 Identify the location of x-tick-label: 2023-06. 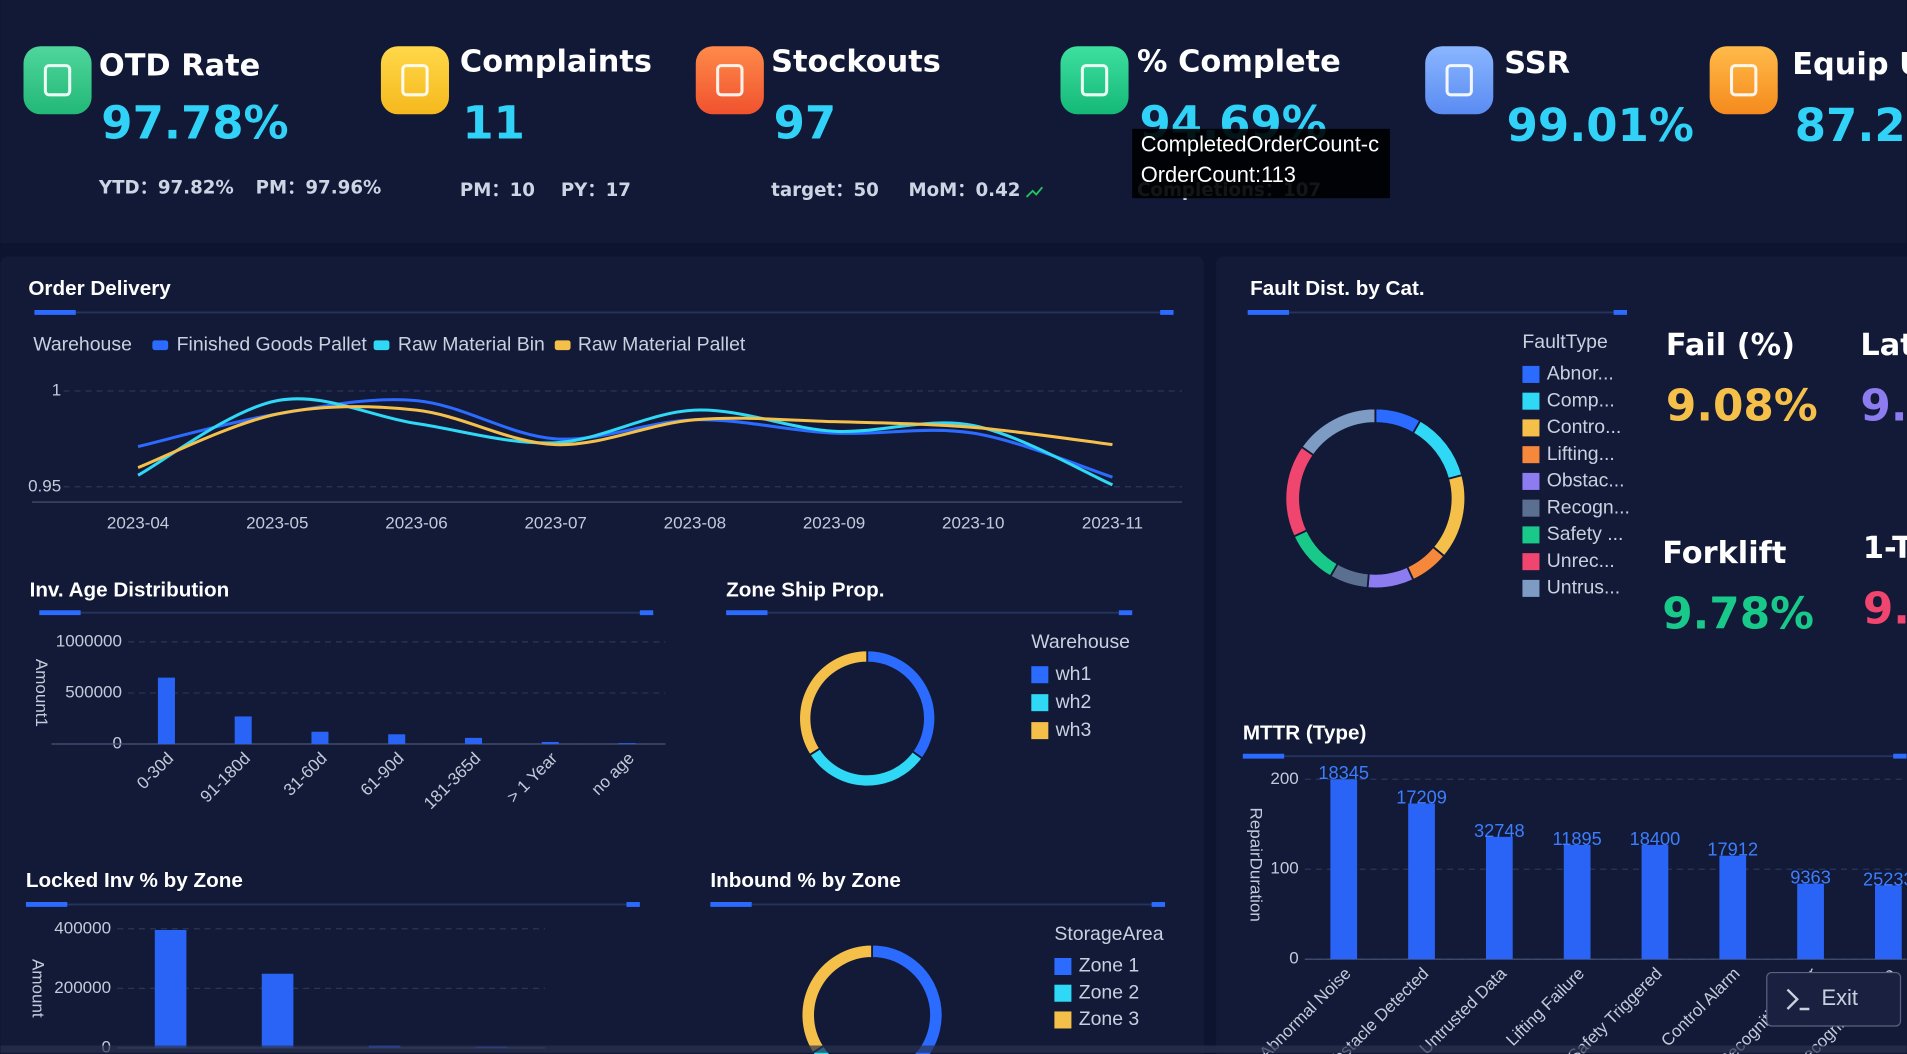
(416, 522).